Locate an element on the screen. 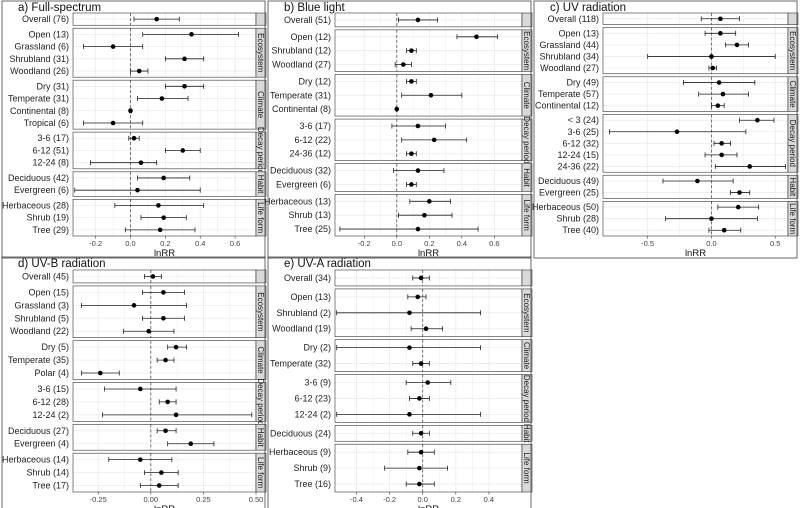 The height and width of the screenshot is (508, 800). row-label: Open (13) is located at coordinates (310, 297).